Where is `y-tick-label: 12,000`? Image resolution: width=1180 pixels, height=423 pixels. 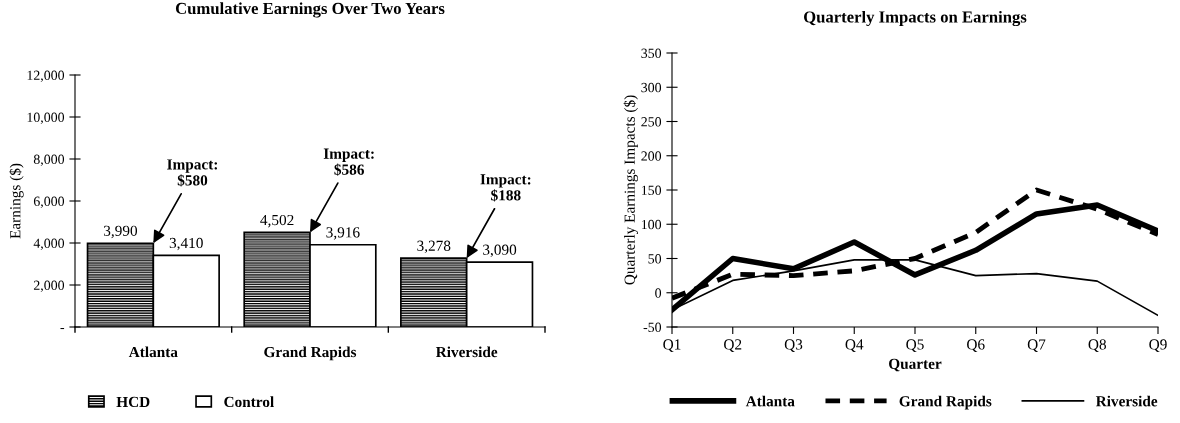
y-tick-label: 12,000 is located at coordinates (46, 76).